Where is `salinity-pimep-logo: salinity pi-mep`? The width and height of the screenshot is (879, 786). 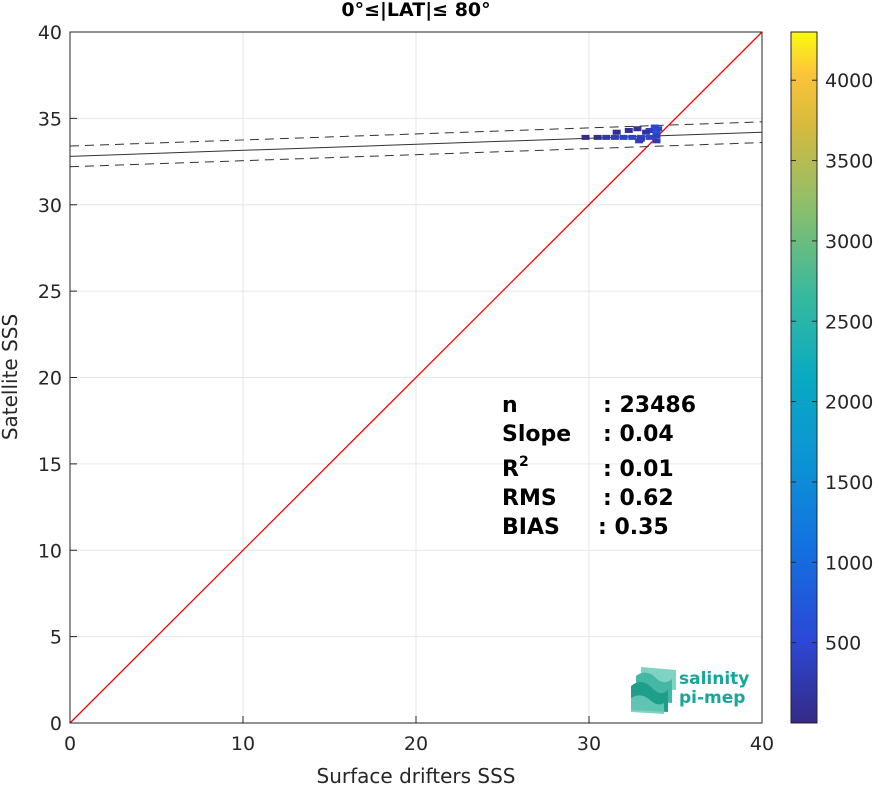 salinity-pimep-logo: salinity pi-mep is located at coordinates (690, 690).